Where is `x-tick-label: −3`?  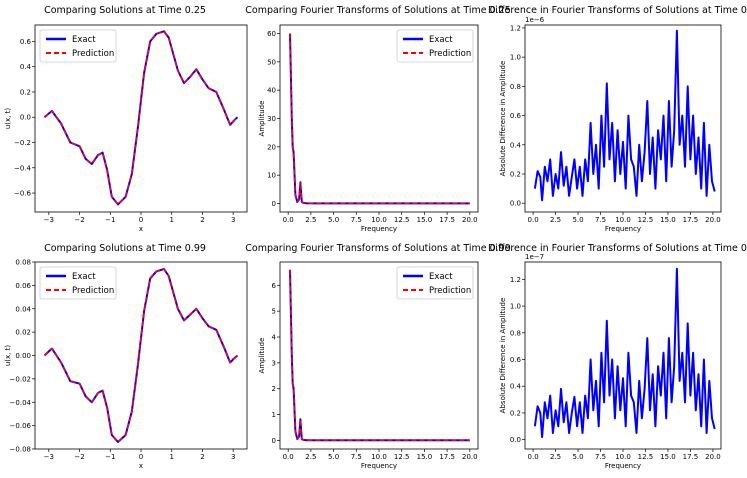 x-tick-label: −3 is located at coordinates (49, 220).